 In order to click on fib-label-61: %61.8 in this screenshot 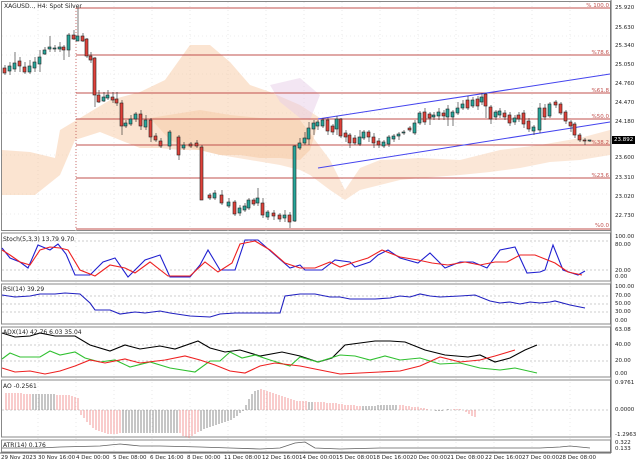, I will do `click(600, 91)`.